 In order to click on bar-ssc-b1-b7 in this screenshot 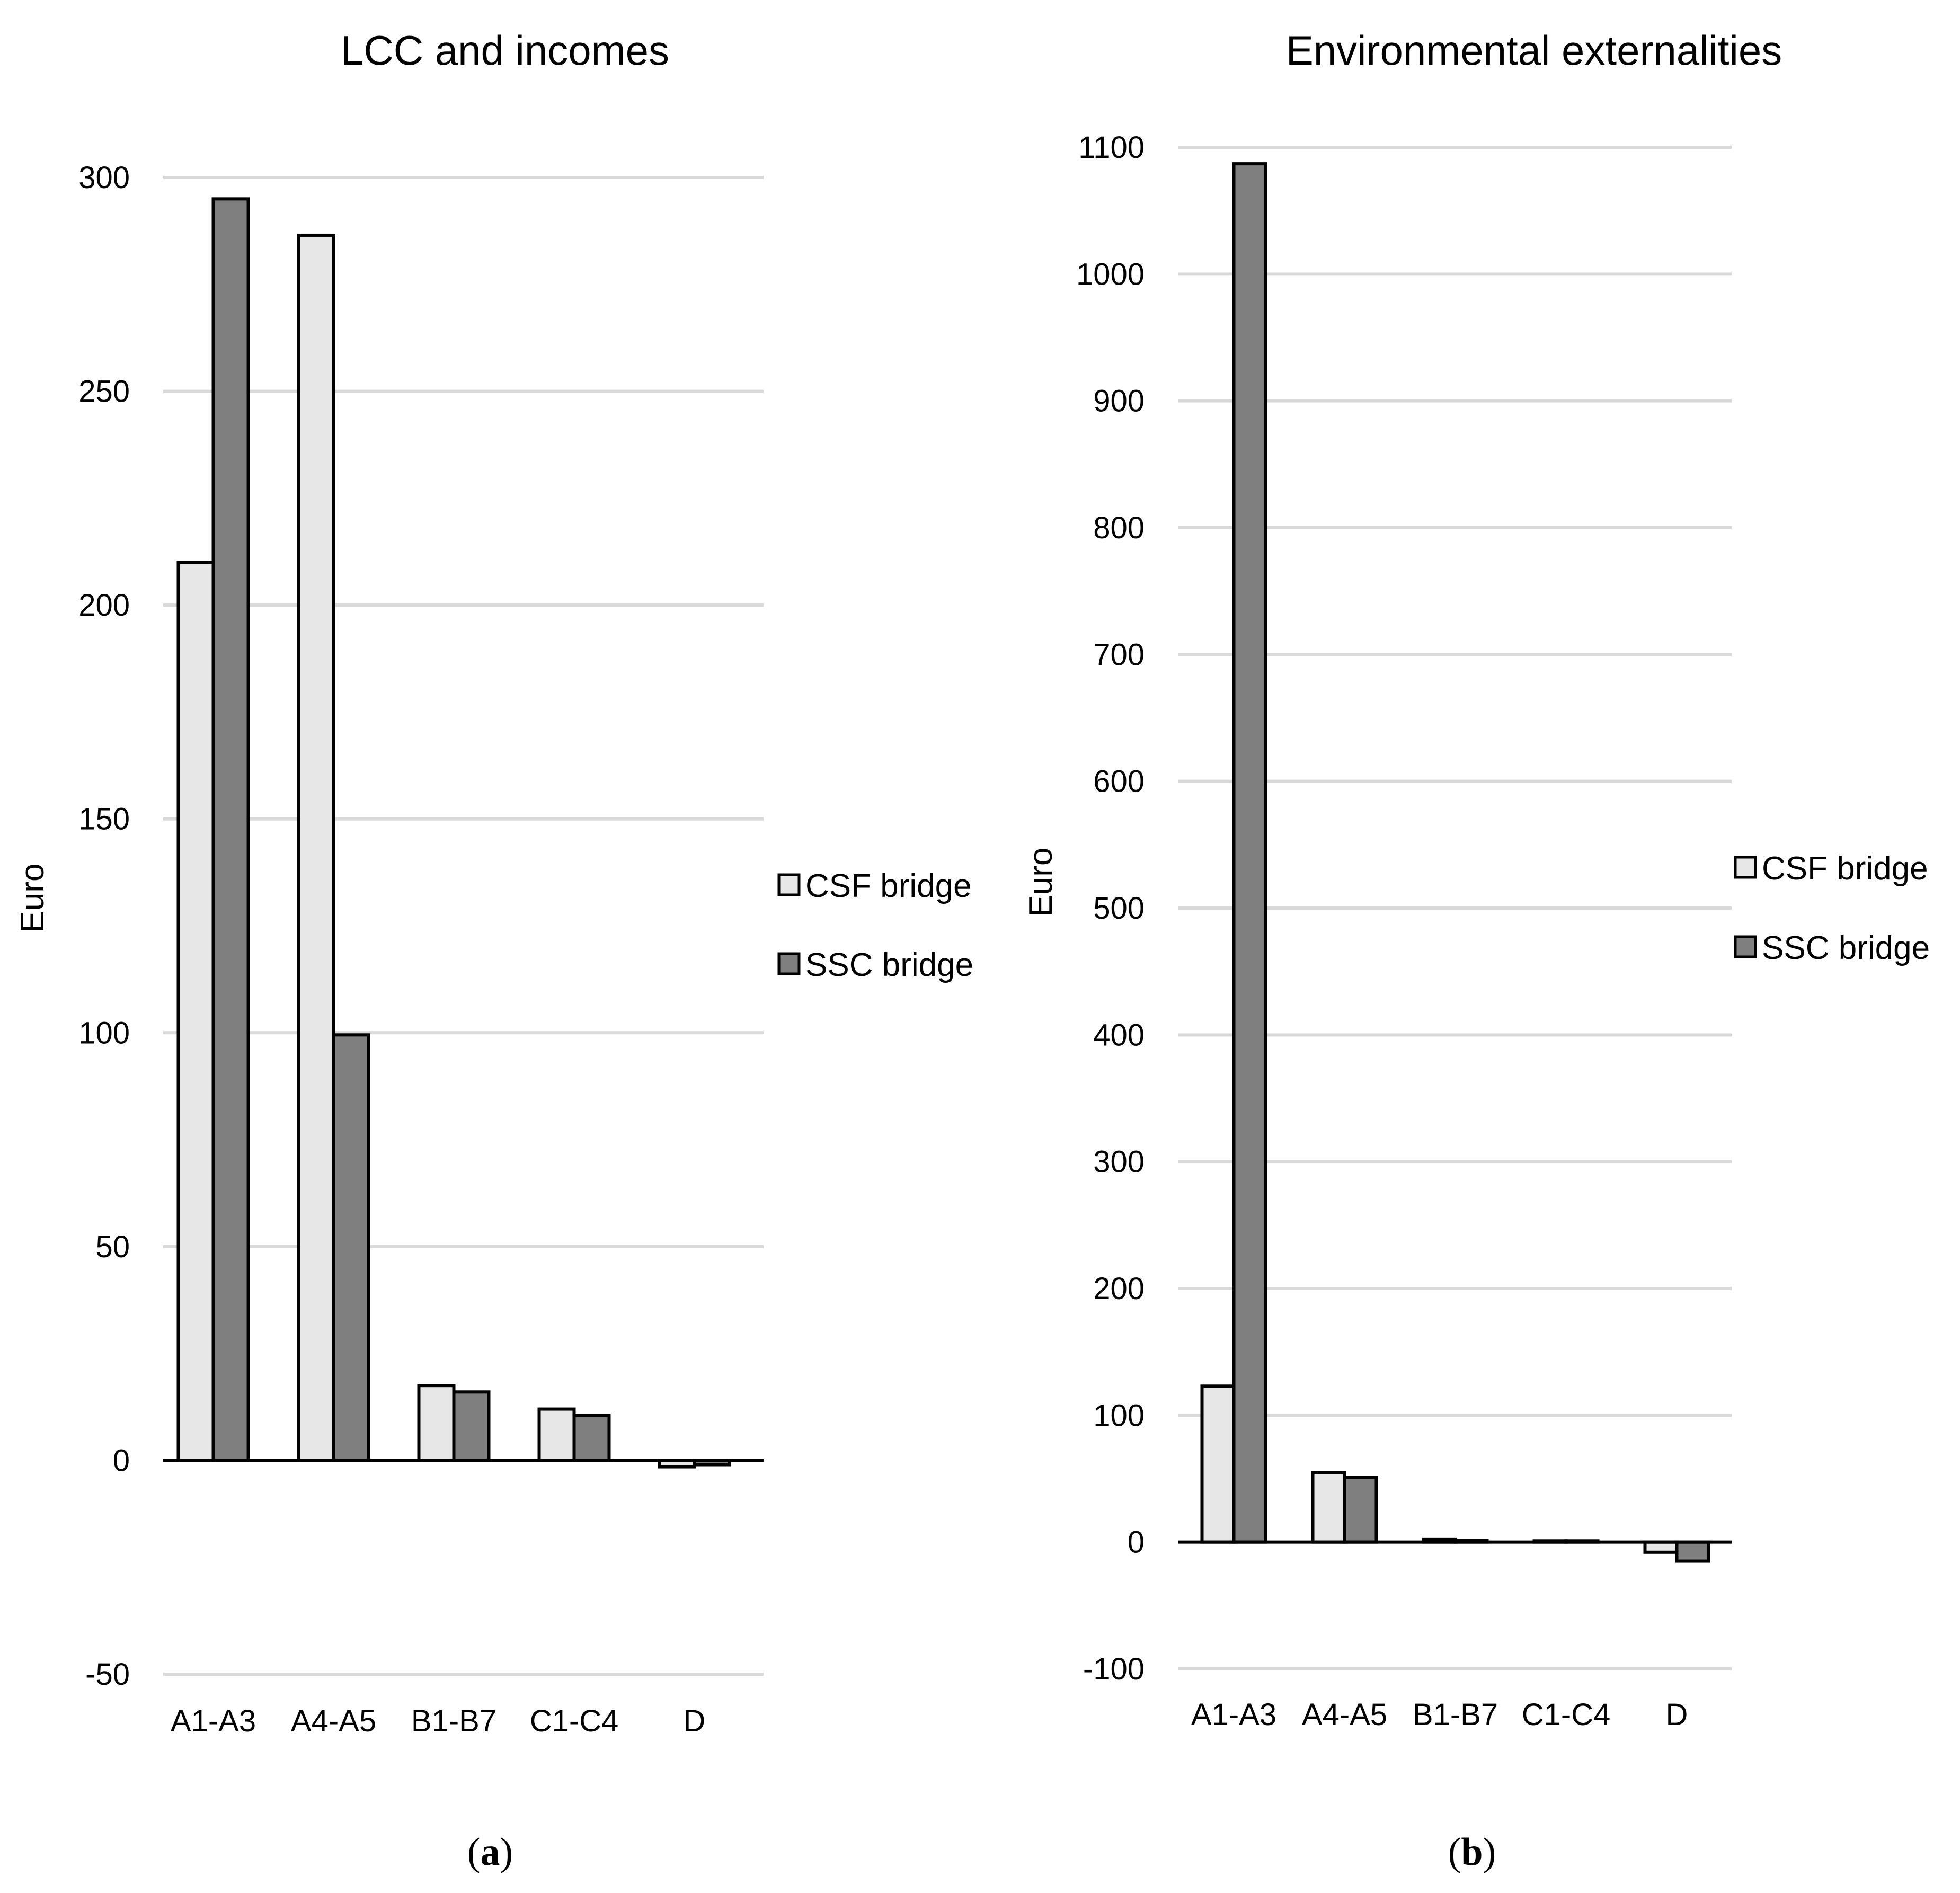, I will do `click(471, 1426)`.